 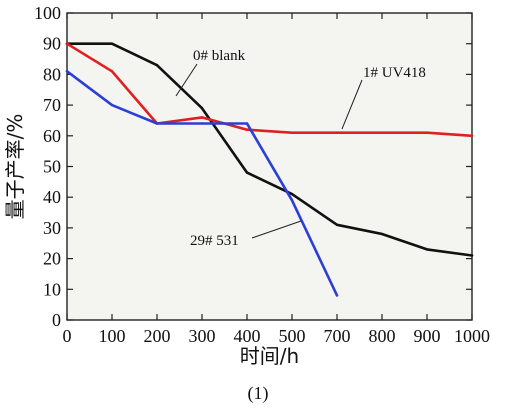 What do you see at coordinates (214, 241) in the screenshot?
I see `series-annotation: 29# 531` at bounding box center [214, 241].